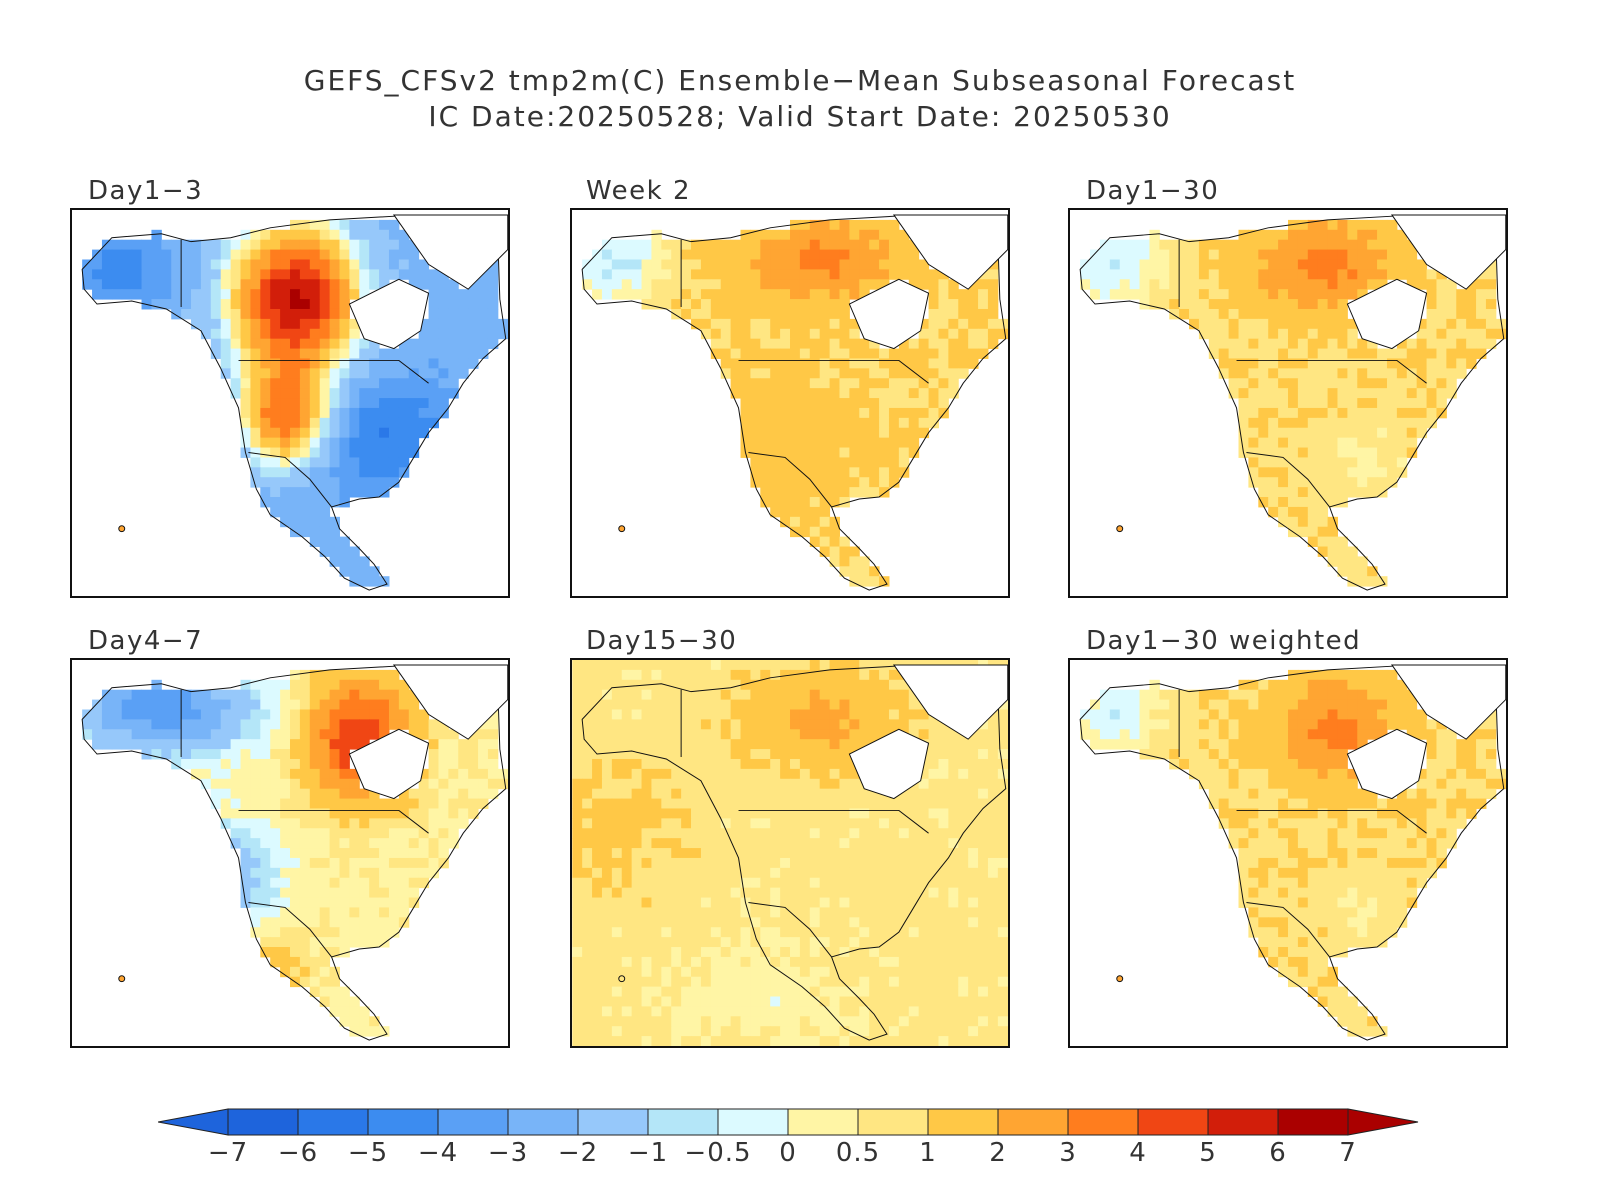 The width and height of the screenshot is (1600, 1200). I want to click on colorbar-tick-label: −6, so click(298, 1153).